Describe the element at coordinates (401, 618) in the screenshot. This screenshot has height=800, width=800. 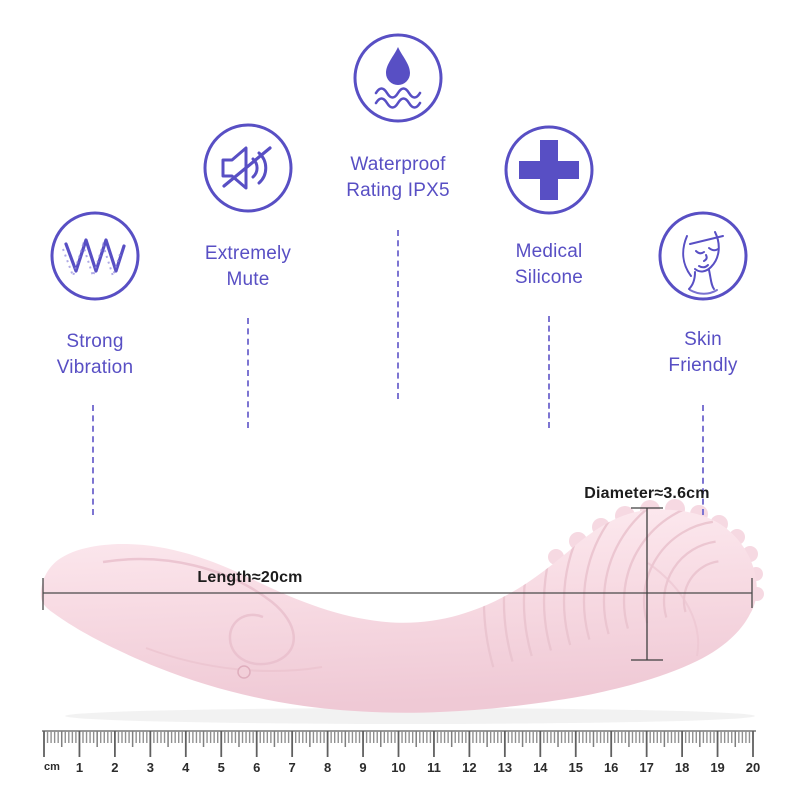
I see `product-handle-emboss` at that location.